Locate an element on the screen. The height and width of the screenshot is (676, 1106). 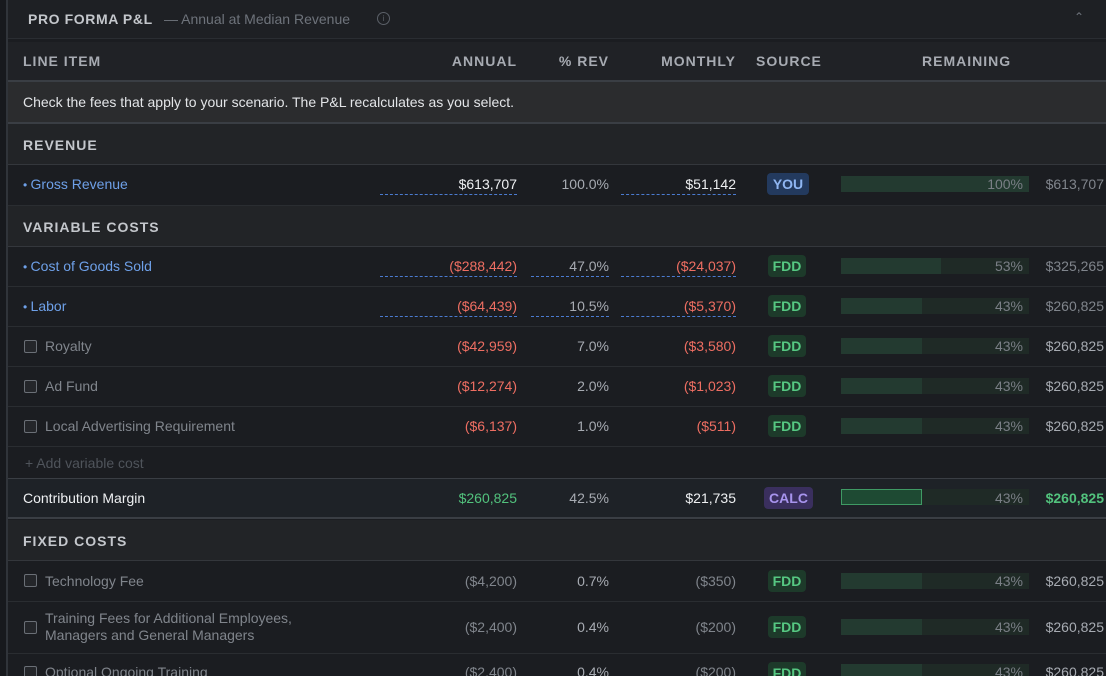
panel-title: PRO FORMA P&L is located at coordinates (90, 19).